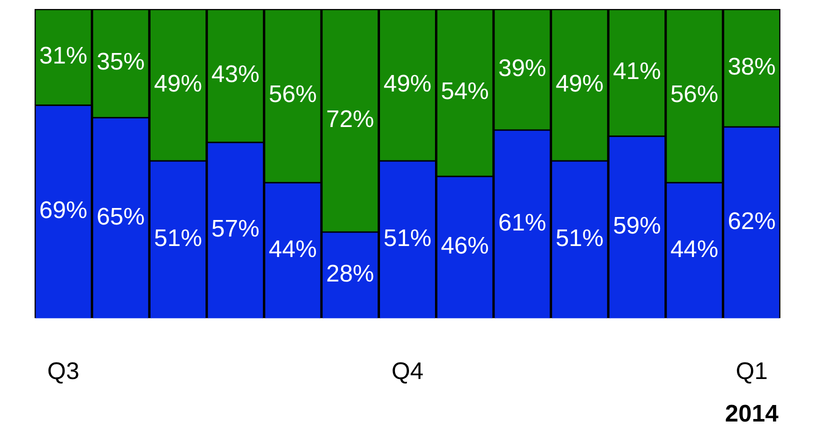  Describe the element at coordinates (464, 92) in the screenshot. I see `data-label: 54%` at that location.